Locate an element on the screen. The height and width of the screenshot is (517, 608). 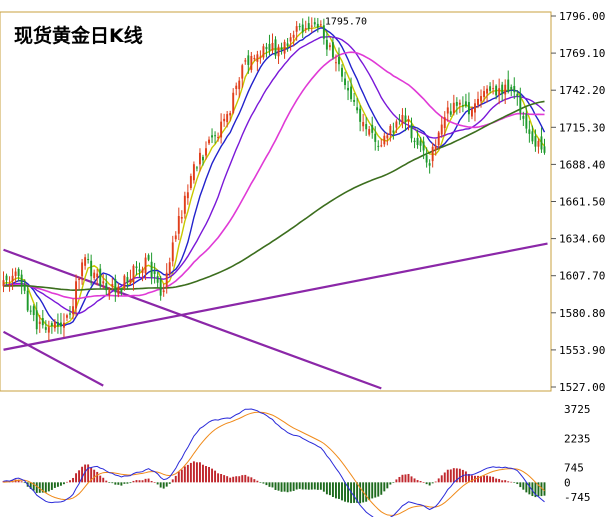
macd-axis-label: 0 is located at coordinates (567, 482).